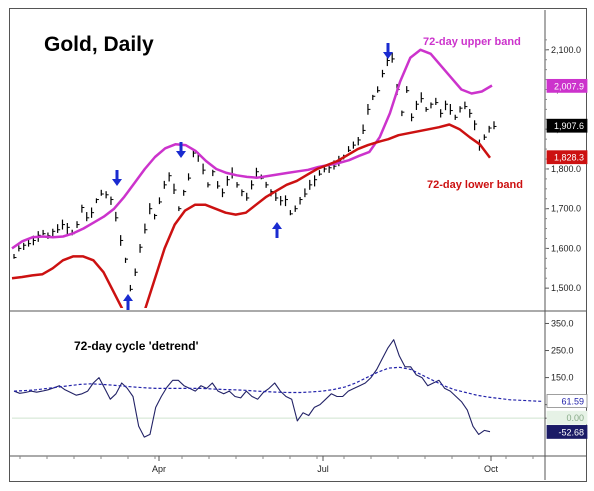  What do you see at coordinates (475, 185) in the screenshot?
I see `lower-band-label: 72-day lower band` at bounding box center [475, 185].